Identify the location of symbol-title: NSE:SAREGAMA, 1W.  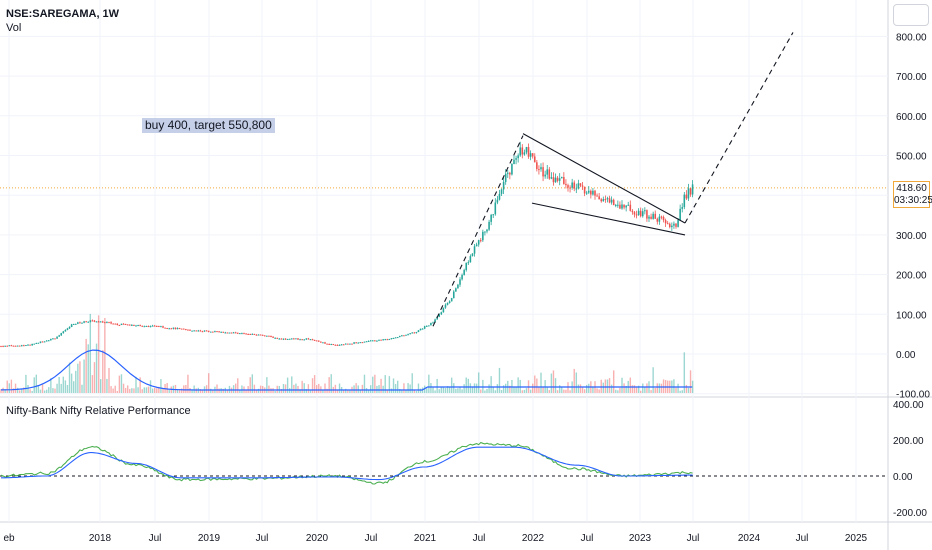
(63, 14).